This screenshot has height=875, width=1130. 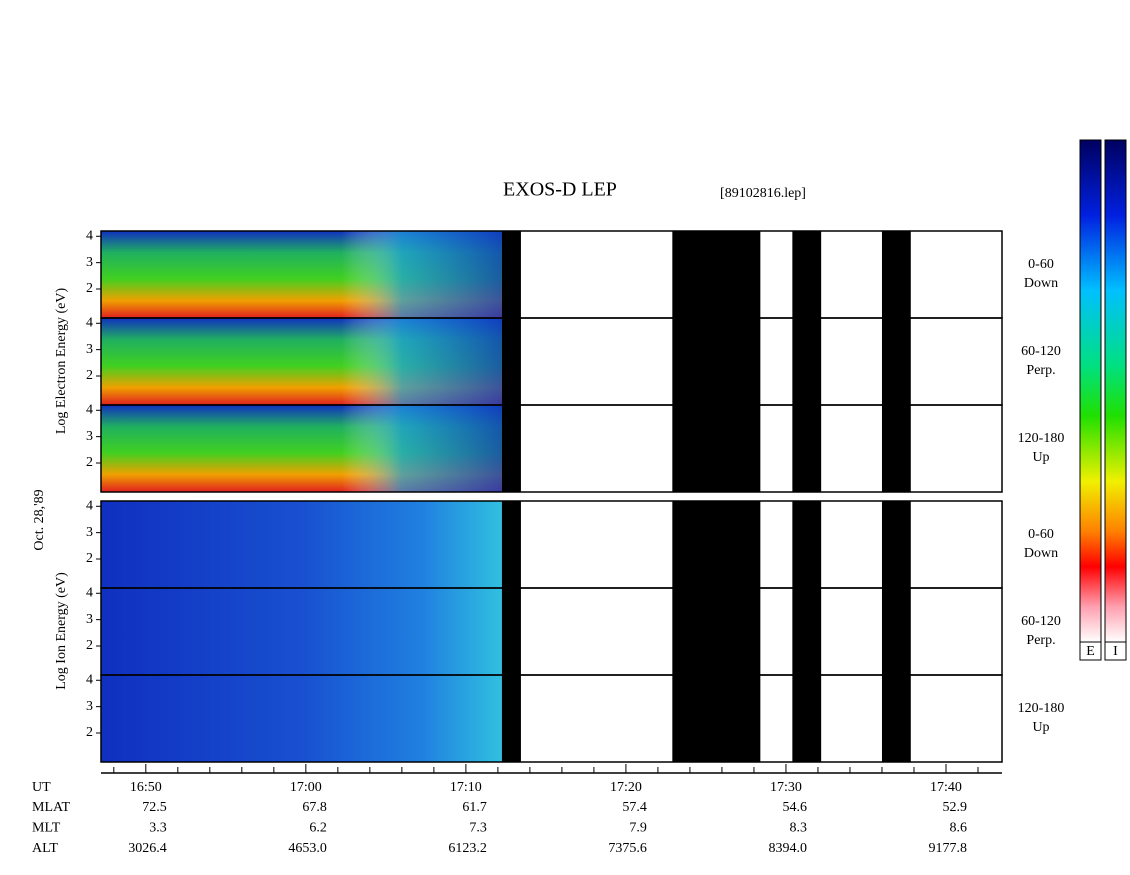 I want to click on ephemeris-value: 6.2, so click(x=318, y=828).